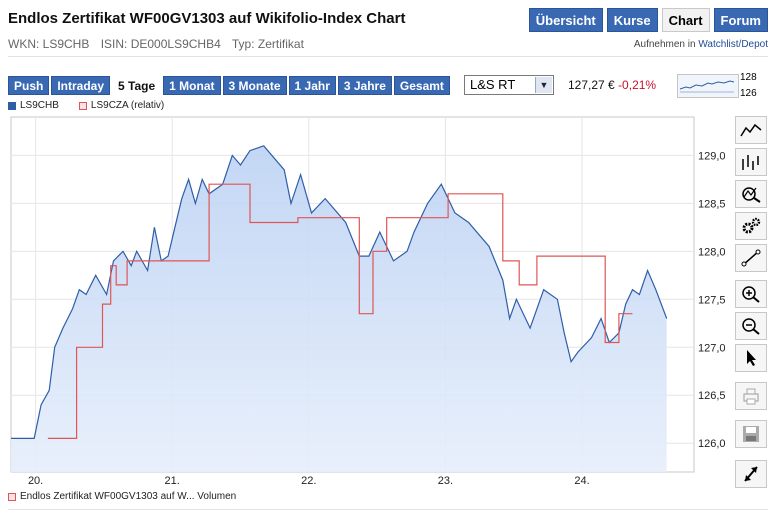 This screenshot has height=516, width=784. What do you see at coordinates (712, 300) in the screenshot?
I see `y-tick-label: 127,5` at bounding box center [712, 300].